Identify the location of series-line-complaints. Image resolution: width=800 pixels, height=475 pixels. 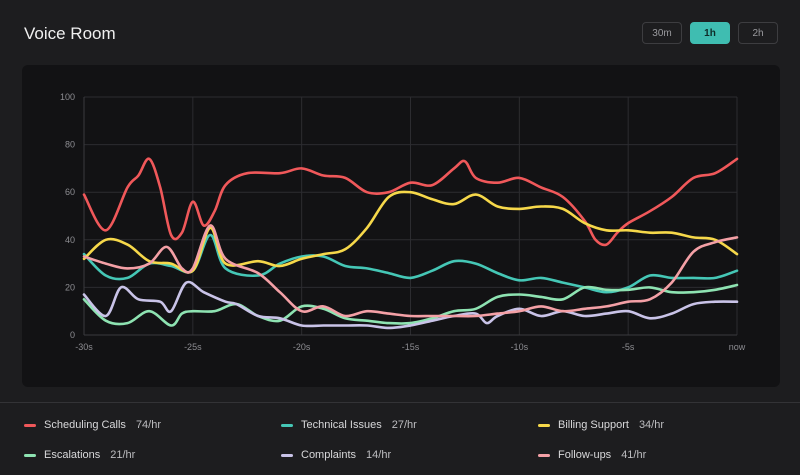
(410, 305).